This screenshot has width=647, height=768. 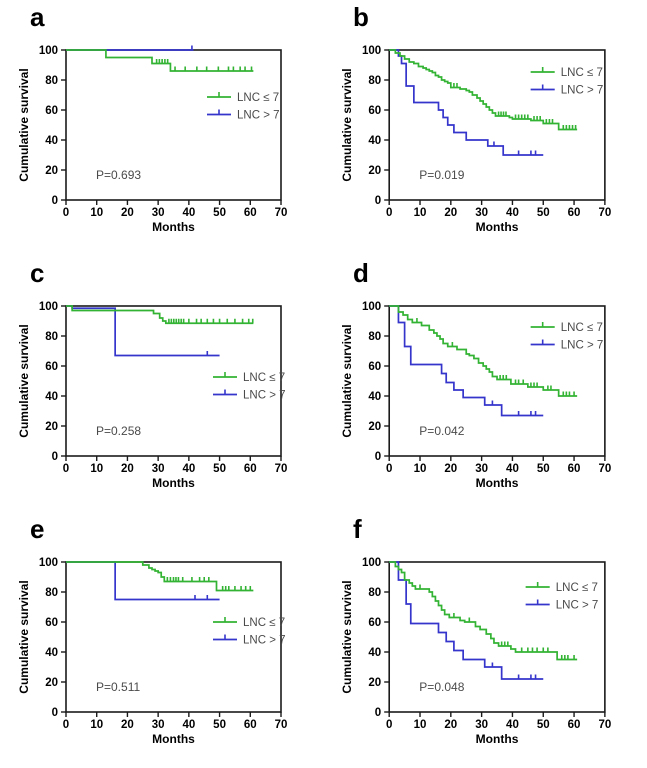 What do you see at coordinates (582, 328) in the screenshot?
I see `legend-label: LNC ≤ 7` at bounding box center [582, 328].